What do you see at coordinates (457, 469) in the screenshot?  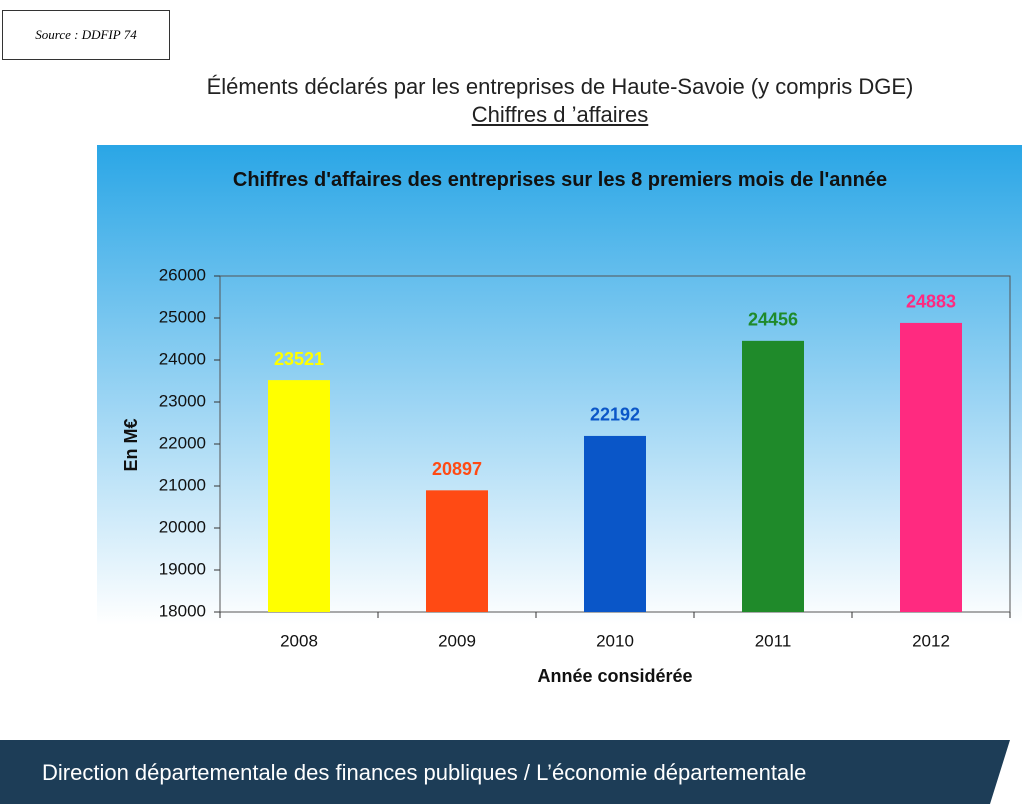 I see `data-label: 20897` at bounding box center [457, 469].